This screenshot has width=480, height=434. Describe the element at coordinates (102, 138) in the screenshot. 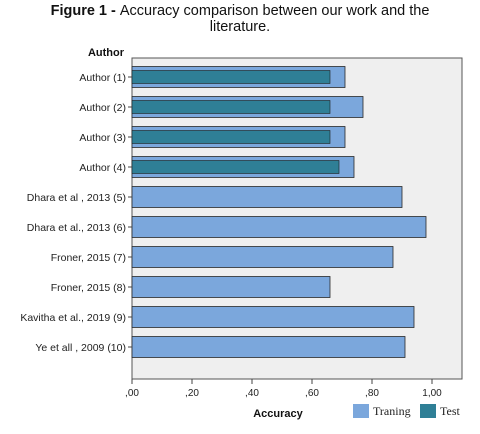

I see `category-label: Author (3)` at that location.